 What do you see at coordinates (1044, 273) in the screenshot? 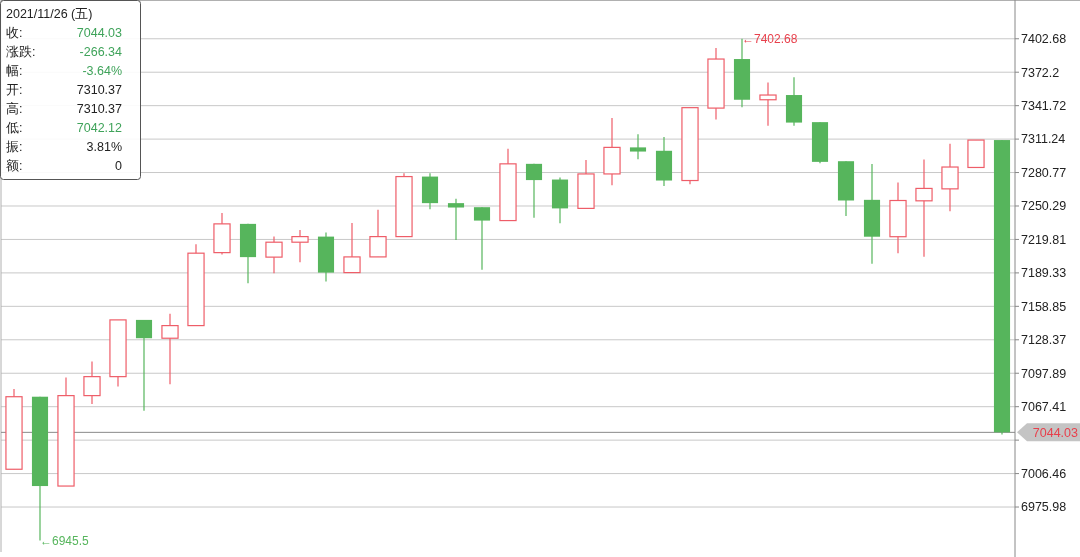
I see `y-tick-label: 7189.33` at bounding box center [1044, 273].